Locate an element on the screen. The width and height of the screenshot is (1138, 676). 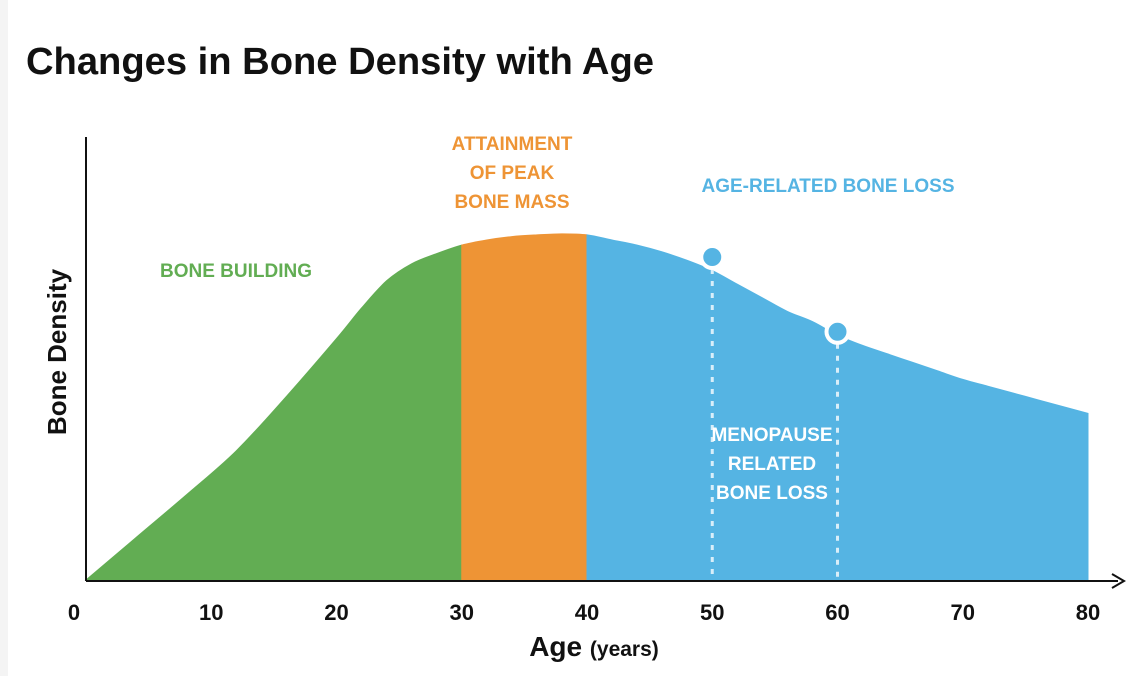
menopause-loss-label-line-1: RELATED is located at coordinates (772, 464).